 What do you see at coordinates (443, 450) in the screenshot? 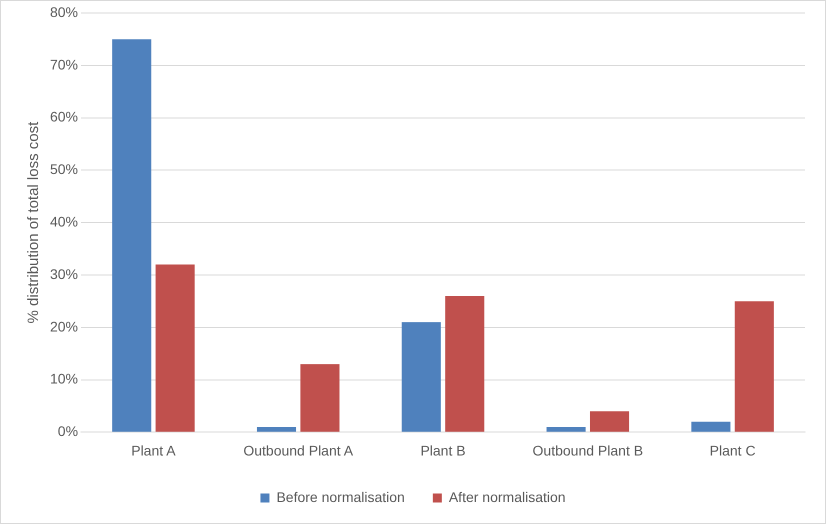
I see `x-tick-label: Plant B` at bounding box center [443, 450].